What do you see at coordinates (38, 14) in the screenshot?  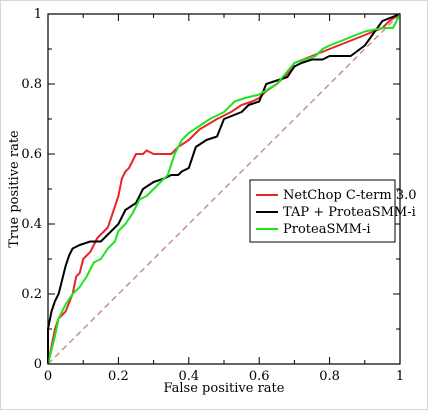 I see `y-tick-label: 1` at bounding box center [38, 14].